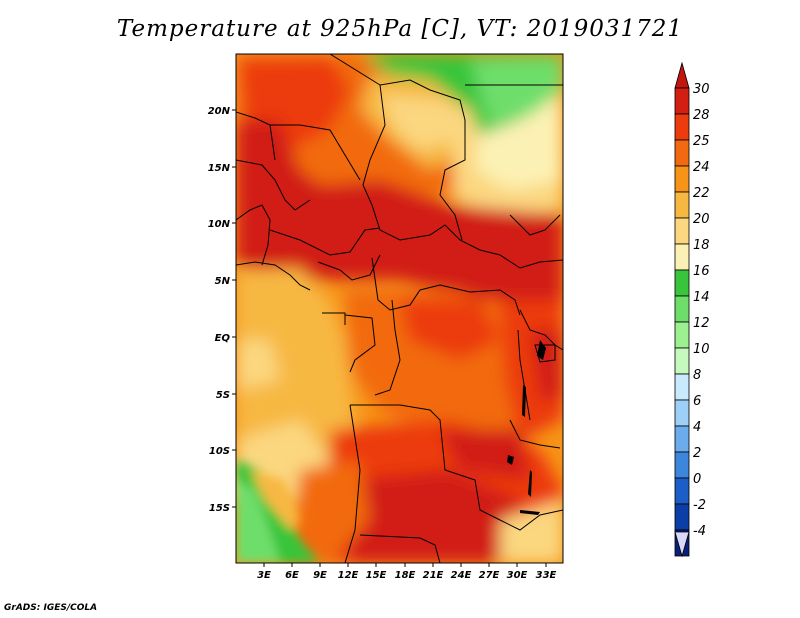 Image resolution: width=800 pixels, height=618 pixels. What do you see at coordinates (223, 338) in the screenshot?
I see `lat-label-eq: EQ` at bounding box center [223, 338].